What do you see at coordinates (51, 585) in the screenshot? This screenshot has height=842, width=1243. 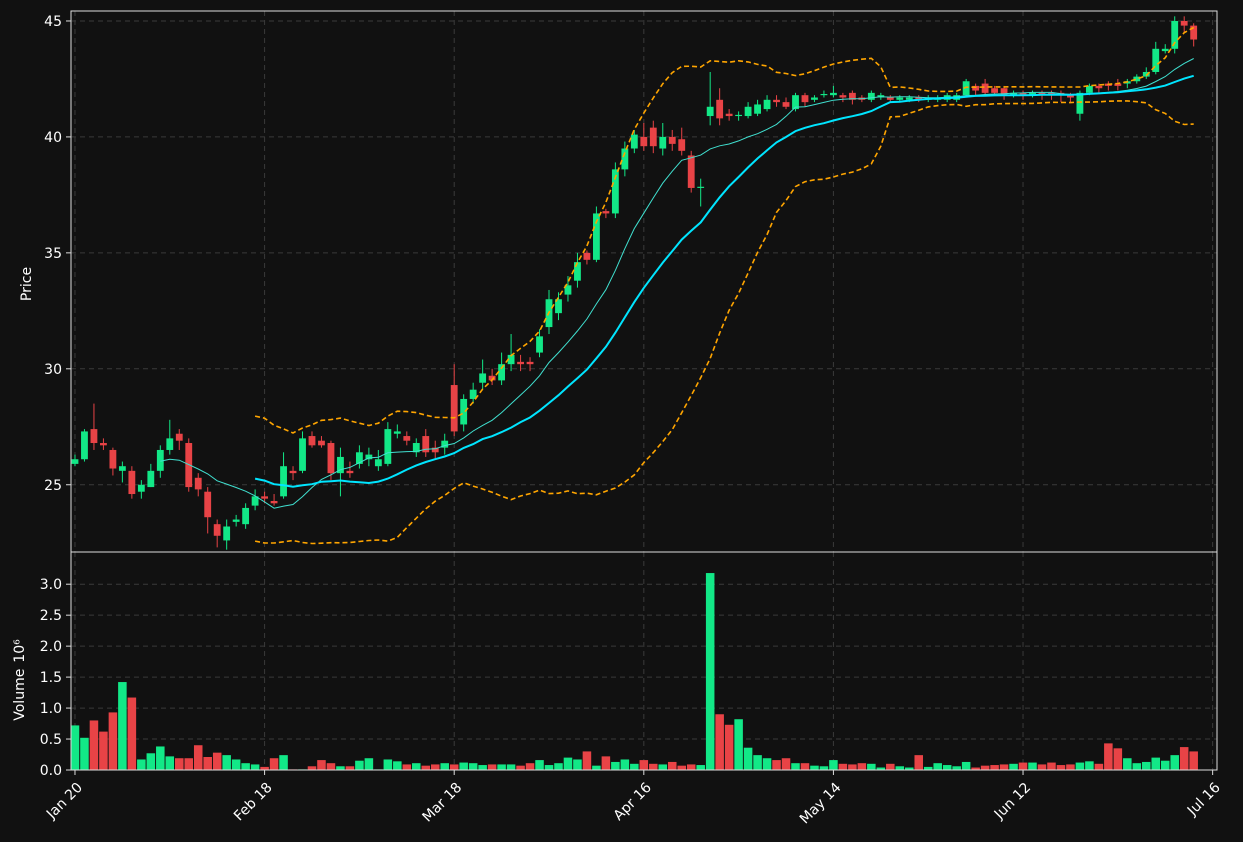 I see `volume-tick-label: 3.0` at bounding box center [51, 585].